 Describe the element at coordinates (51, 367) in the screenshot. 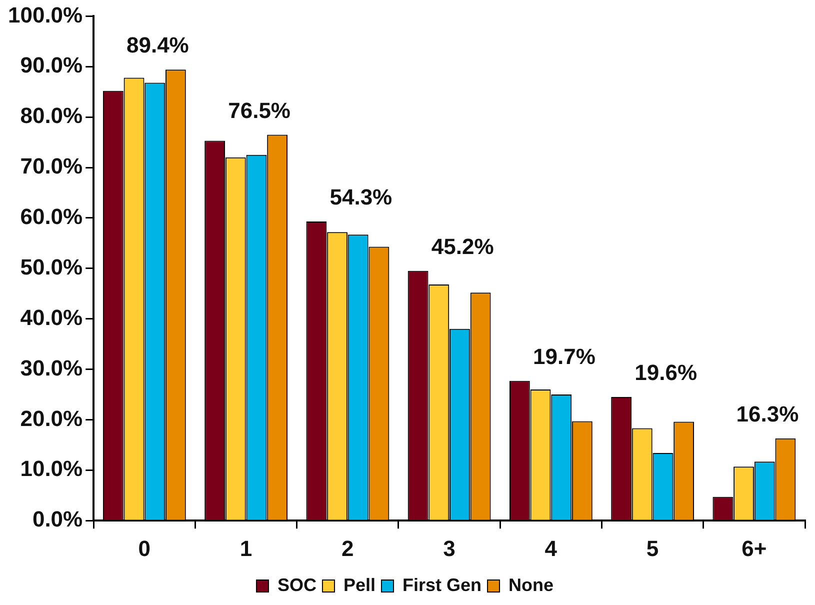

I see `y-tick-label: 30.0%` at that location.